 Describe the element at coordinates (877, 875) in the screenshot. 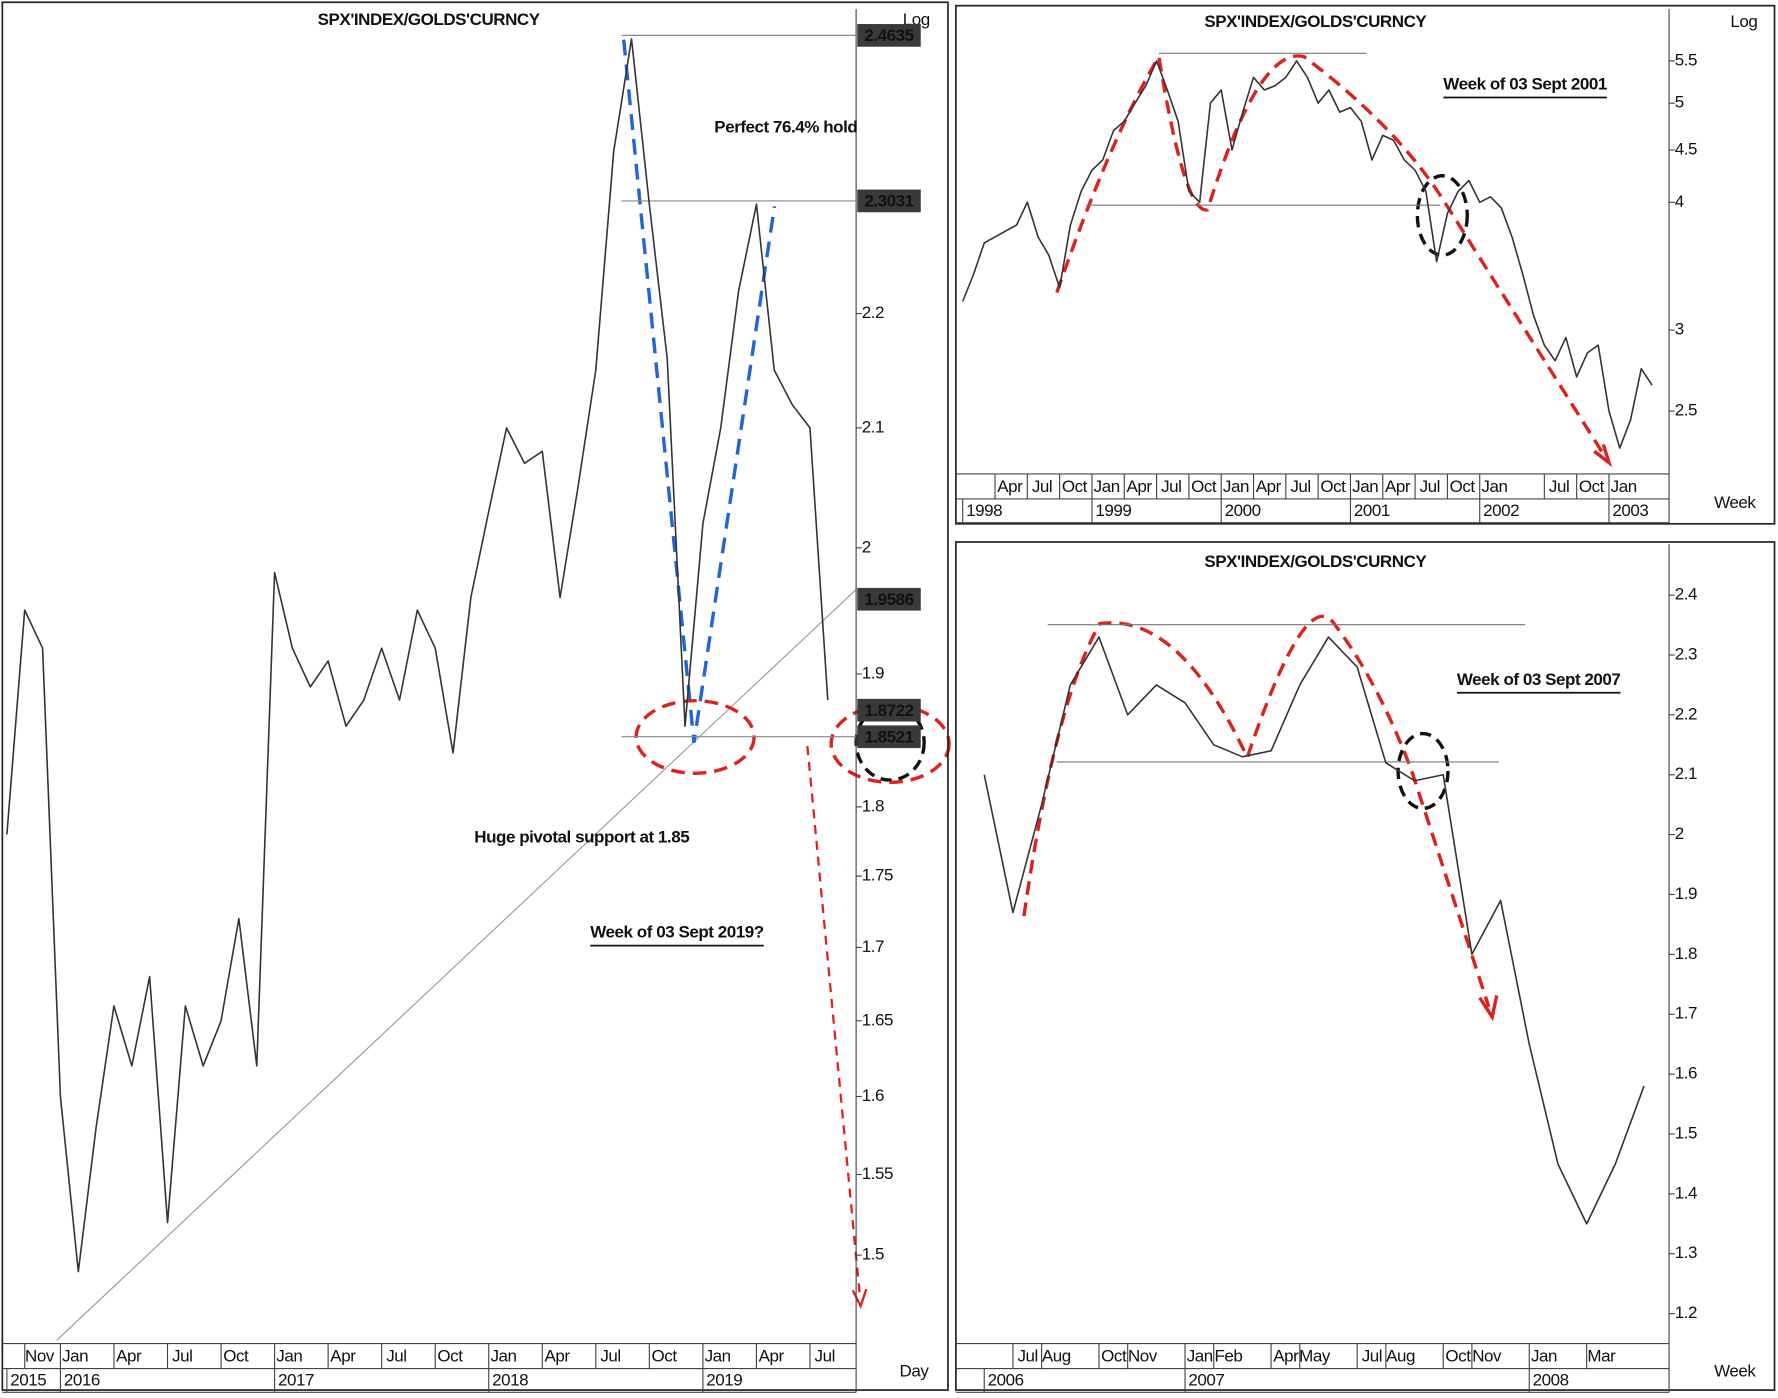

I see `y-tick-label: 1.75` at that location.